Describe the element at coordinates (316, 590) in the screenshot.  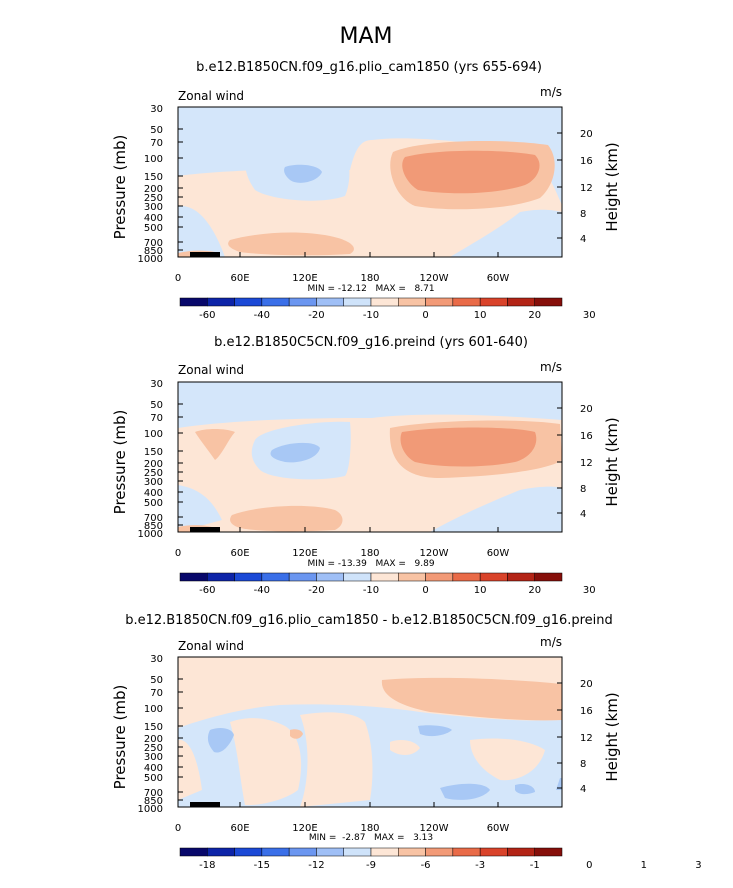
I see `colorbar-label: -20` at that location.